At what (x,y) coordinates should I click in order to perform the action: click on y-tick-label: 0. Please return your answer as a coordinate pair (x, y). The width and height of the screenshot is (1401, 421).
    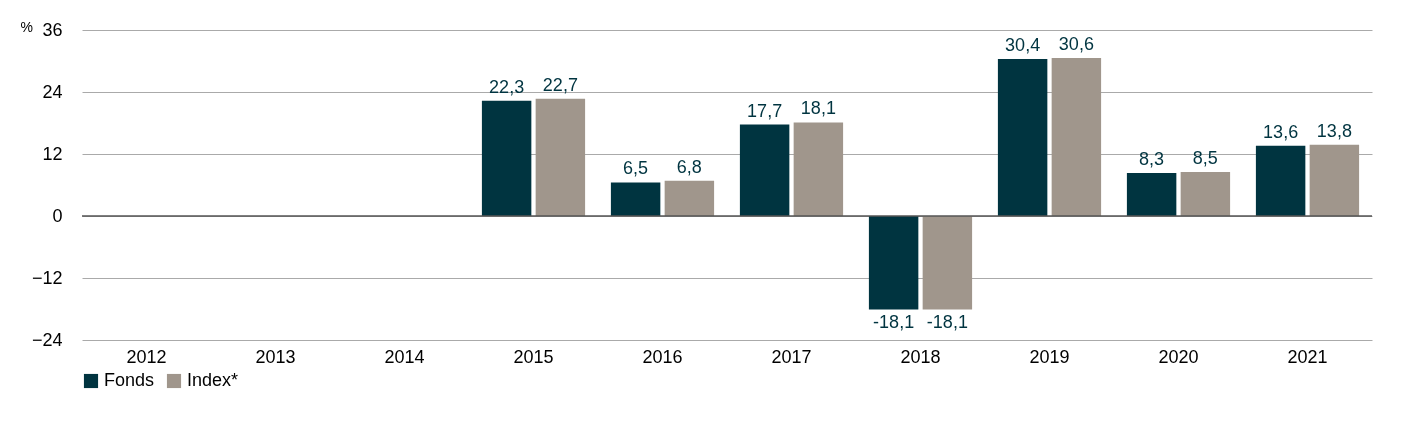
    Looking at the image, I should click on (57, 215).